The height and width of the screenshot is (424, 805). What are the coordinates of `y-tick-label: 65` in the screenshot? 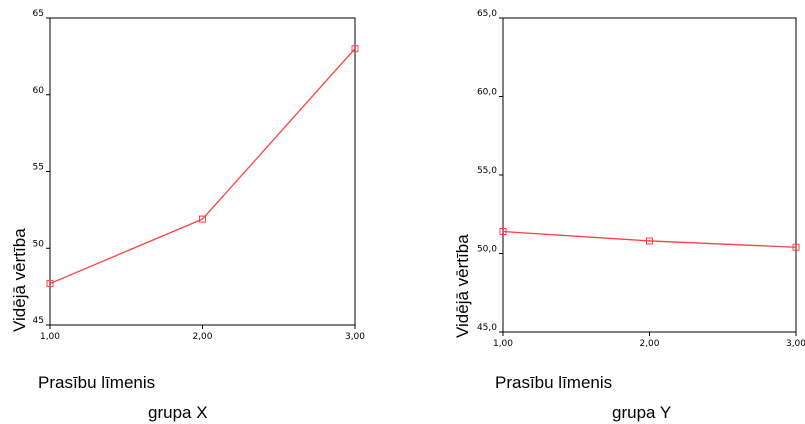 It's located at (38, 14).